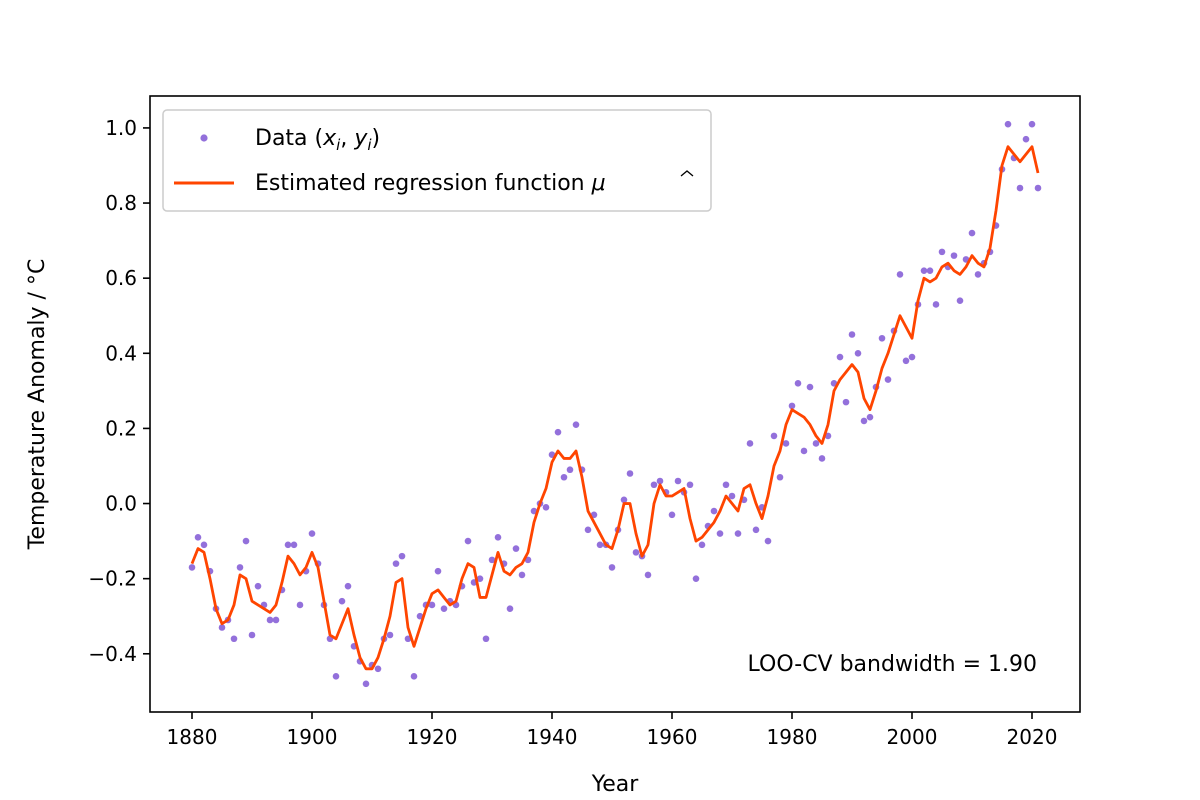 Image resolution: width=1200 pixels, height=800 pixels. What do you see at coordinates (360, 138) in the screenshot?
I see `legend-scatter-y: y` at bounding box center [360, 138].